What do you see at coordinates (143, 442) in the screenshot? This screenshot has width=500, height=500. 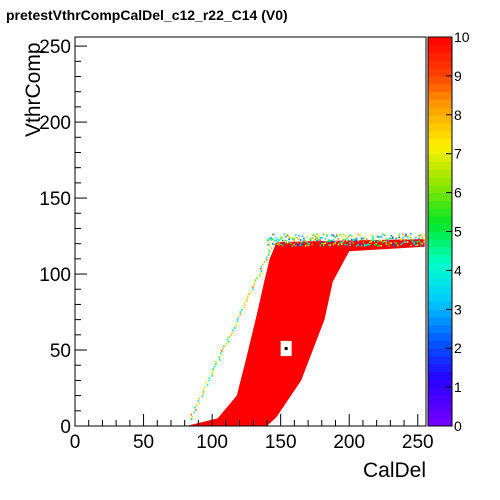 I see `x-tick-label: 50` at bounding box center [143, 442].